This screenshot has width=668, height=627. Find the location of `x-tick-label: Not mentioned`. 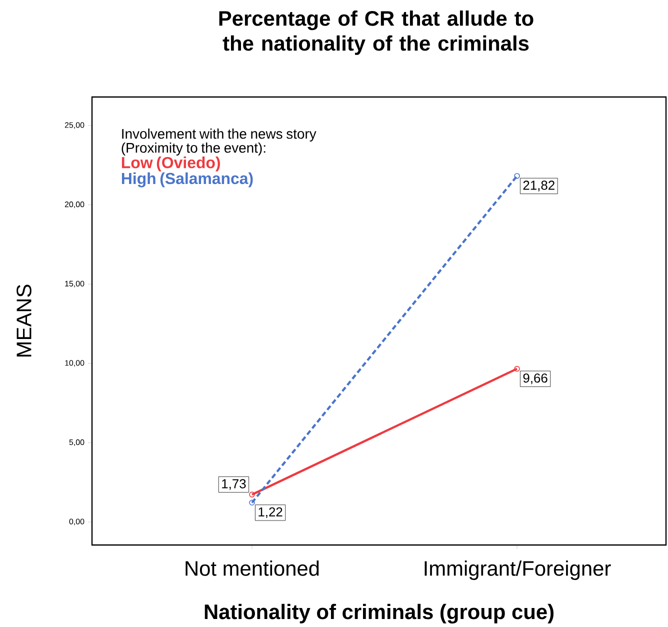

x-tick-label: Not mentioned is located at coordinates (252, 568).